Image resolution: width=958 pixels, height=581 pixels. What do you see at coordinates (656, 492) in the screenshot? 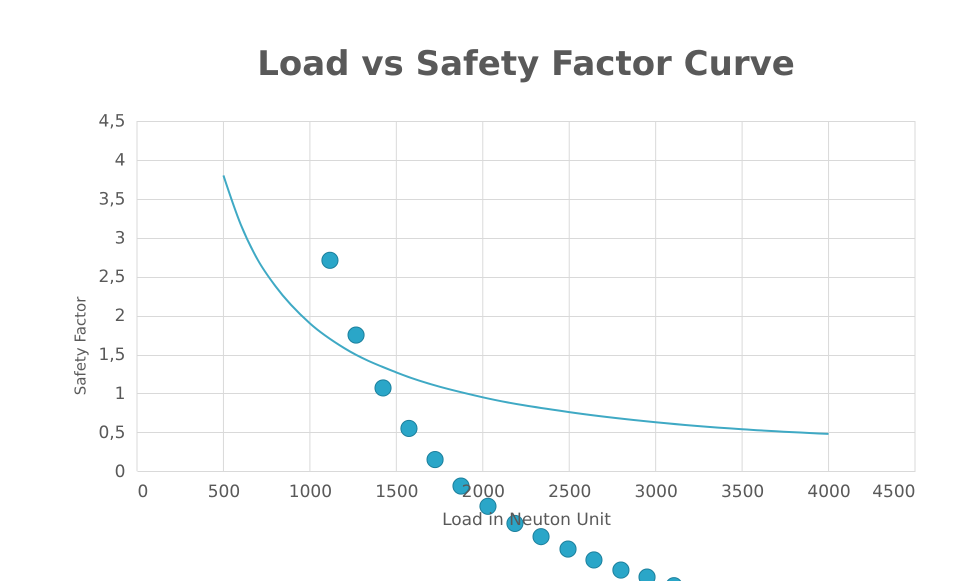
I see `x-tick-label: 3000` at bounding box center [656, 492].